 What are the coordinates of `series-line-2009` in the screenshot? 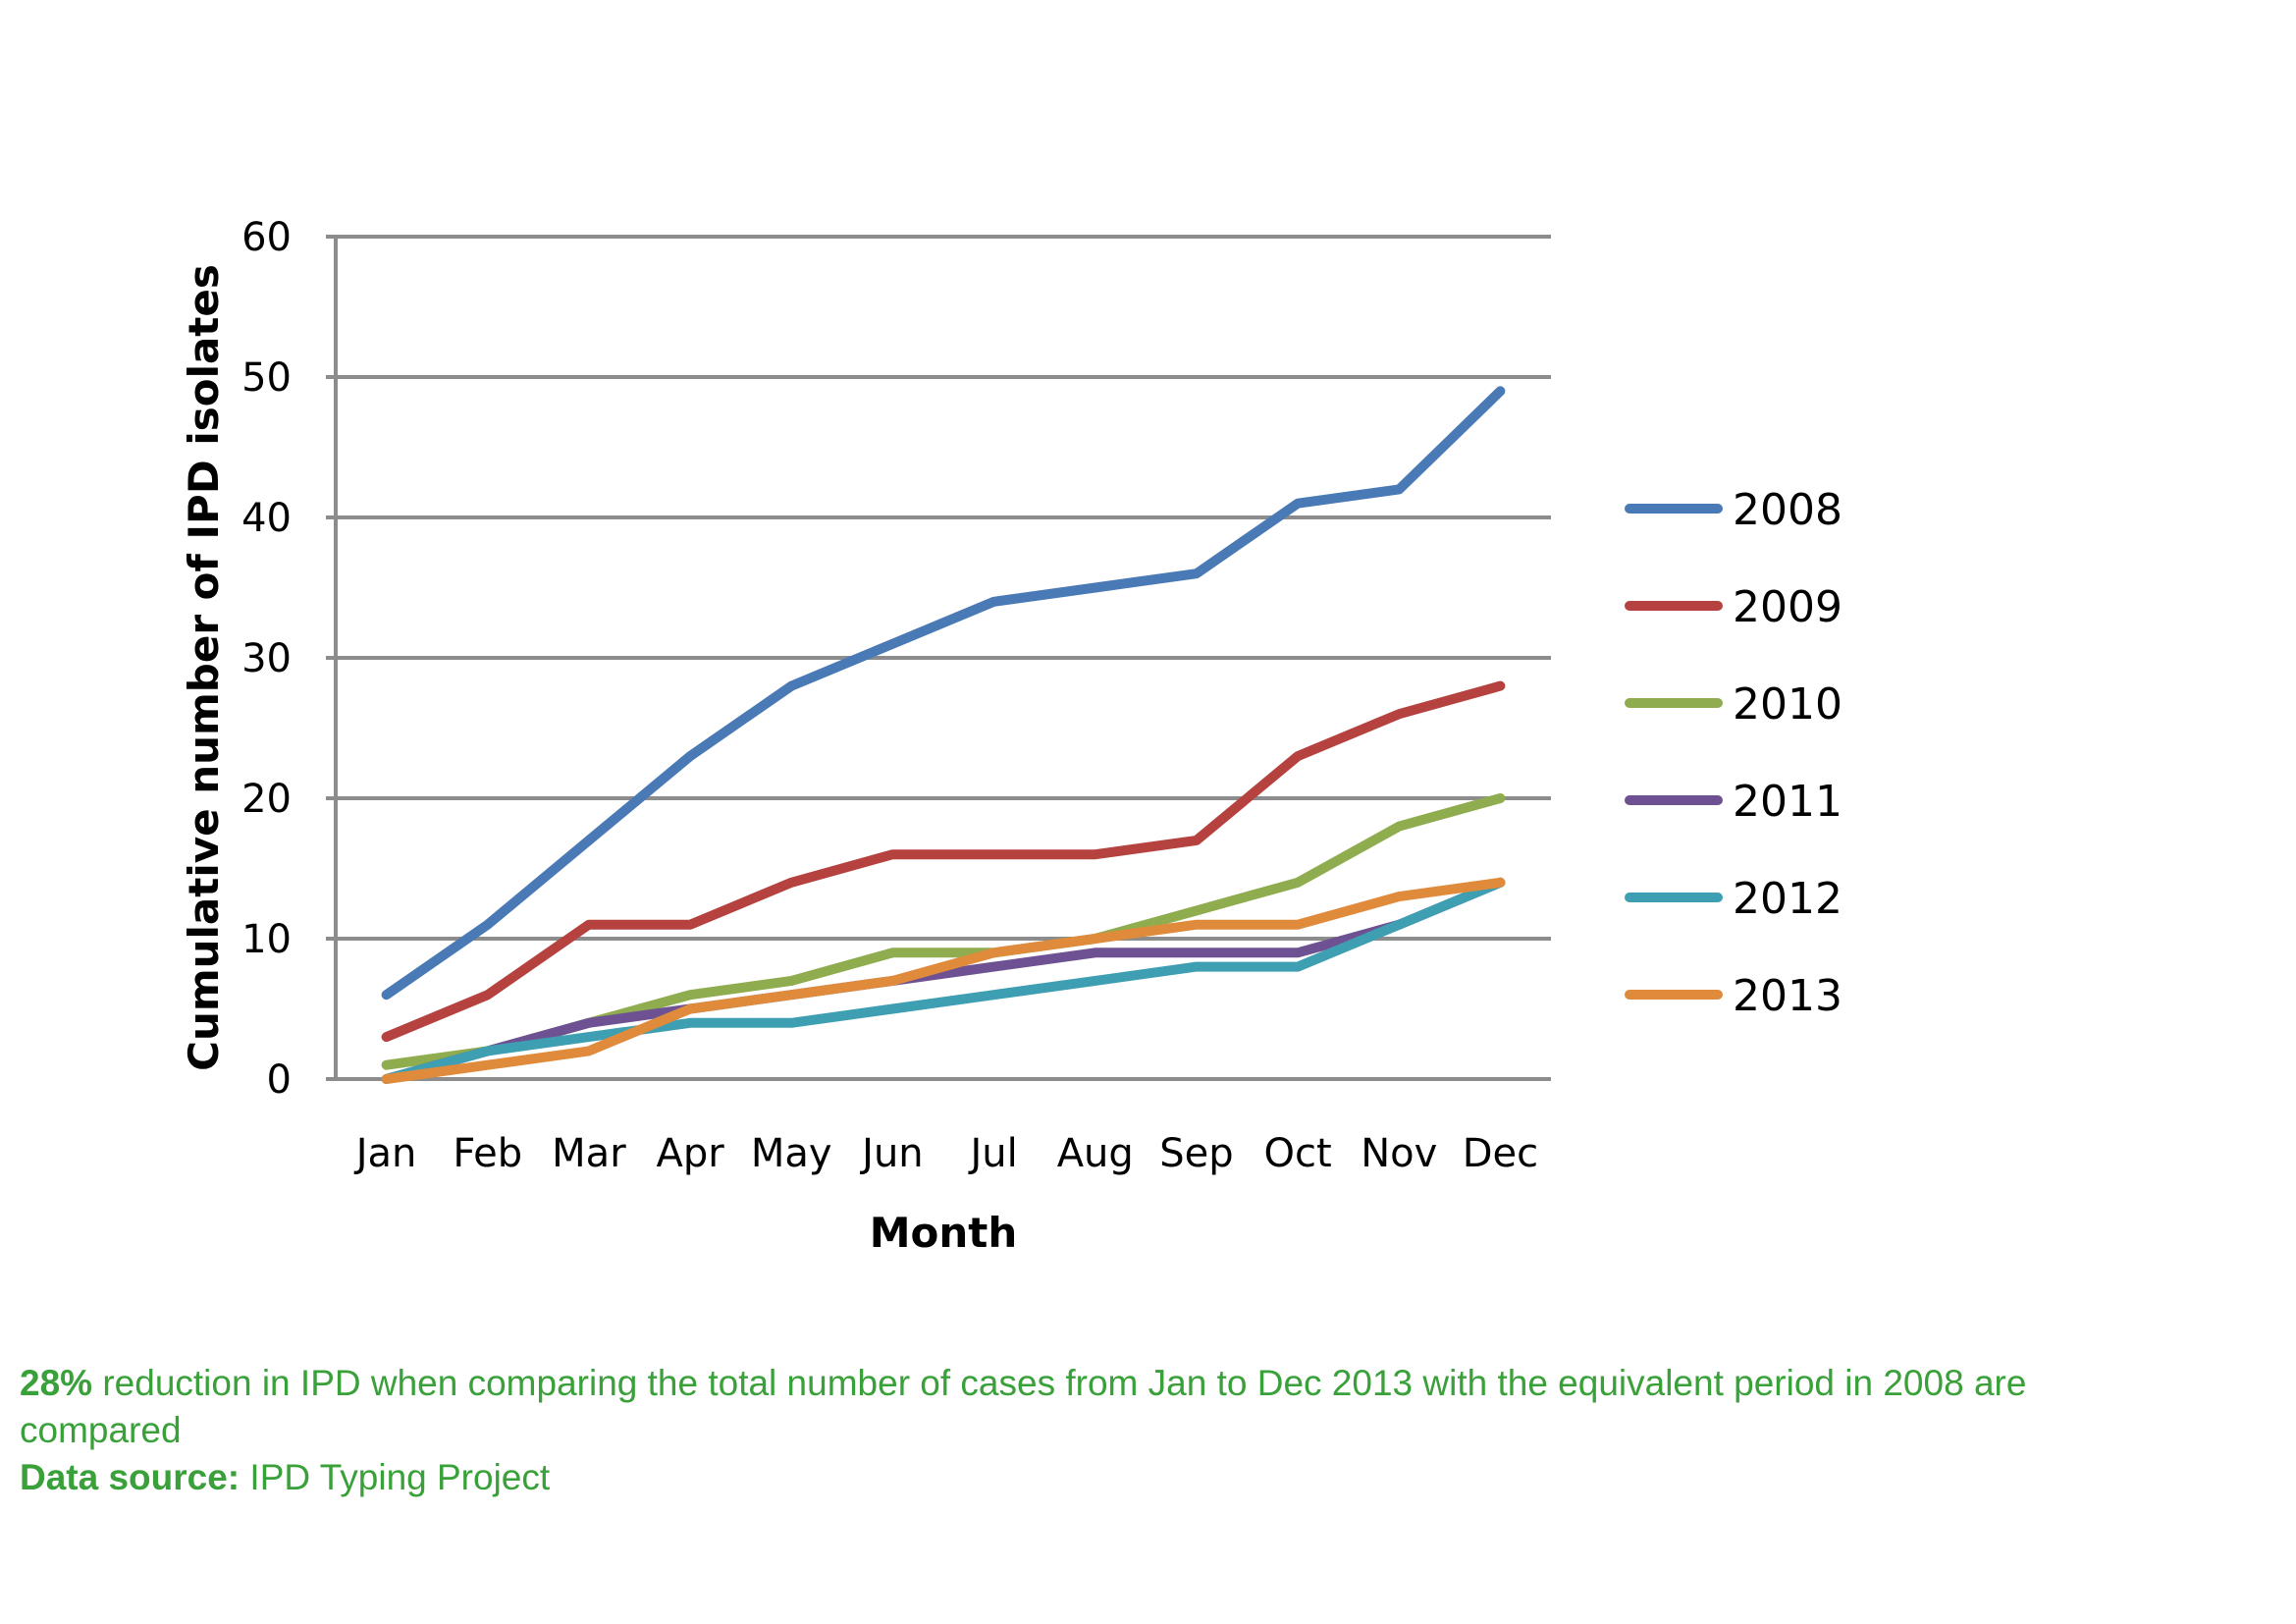 It's located at (943, 861).